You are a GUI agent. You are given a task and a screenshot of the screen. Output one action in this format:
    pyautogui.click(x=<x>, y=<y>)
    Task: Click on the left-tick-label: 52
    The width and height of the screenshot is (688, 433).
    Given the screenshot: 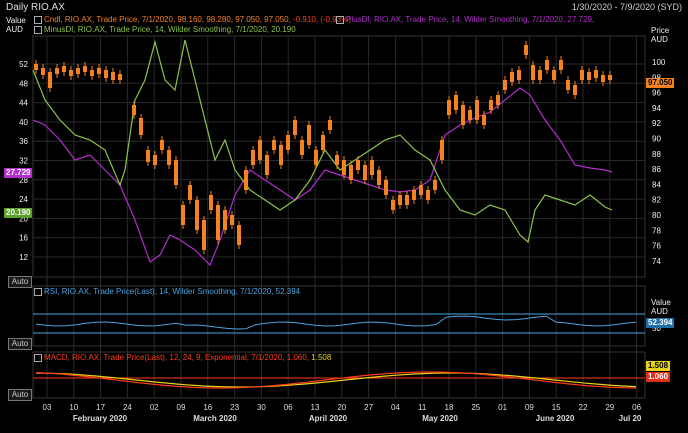 What is the action you would take?
    pyautogui.click(x=23, y=64)
    